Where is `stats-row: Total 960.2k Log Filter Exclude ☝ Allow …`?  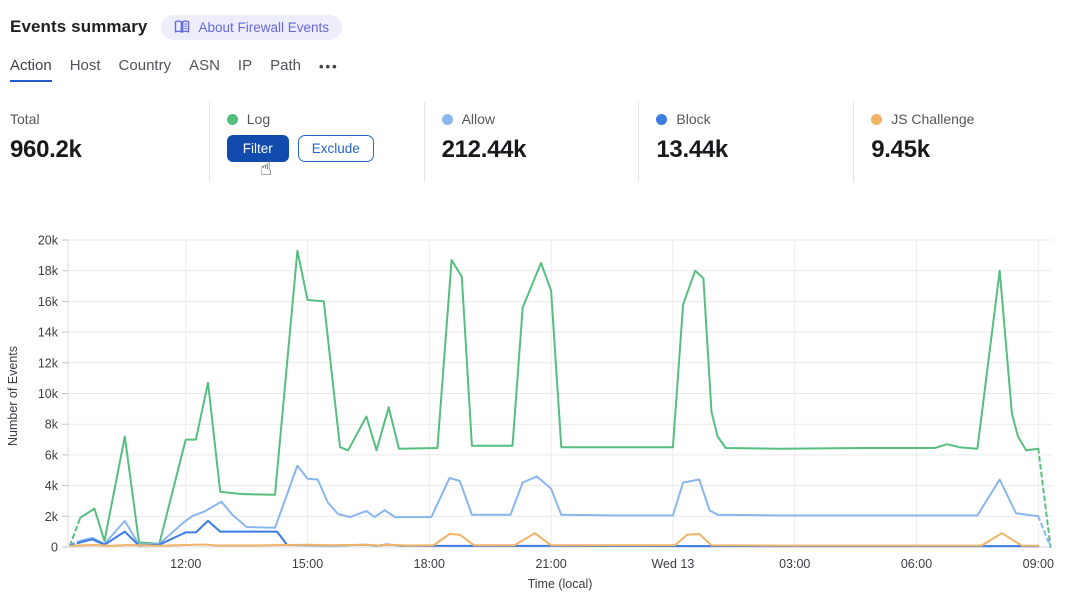
stats-row: Total 960.2k Log Filter Exclude ☝ Allow … is located at coordinates (539, 142).